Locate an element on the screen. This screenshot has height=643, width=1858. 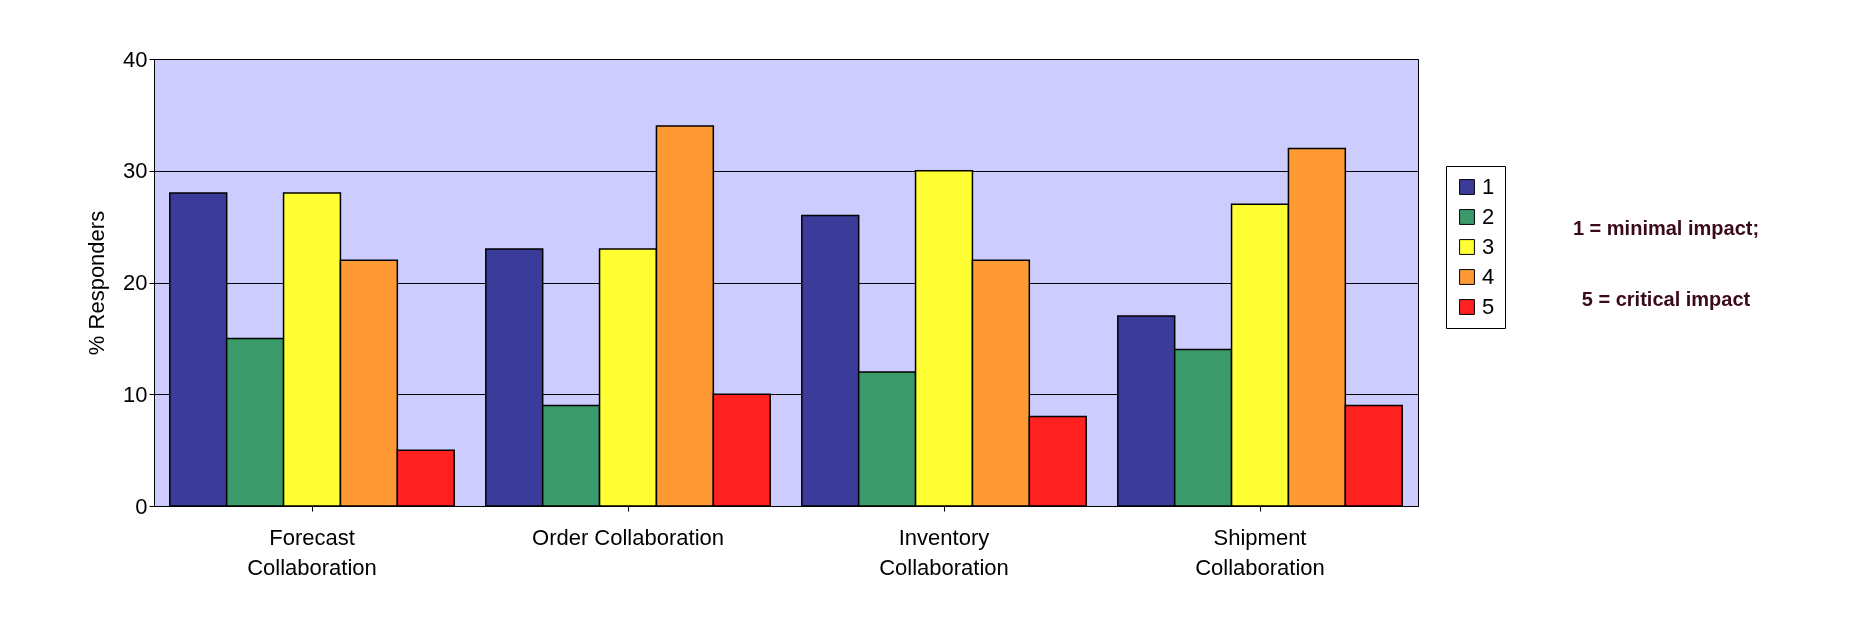
text: 1 = minimal impact; is located at coordinates (1666, 228).